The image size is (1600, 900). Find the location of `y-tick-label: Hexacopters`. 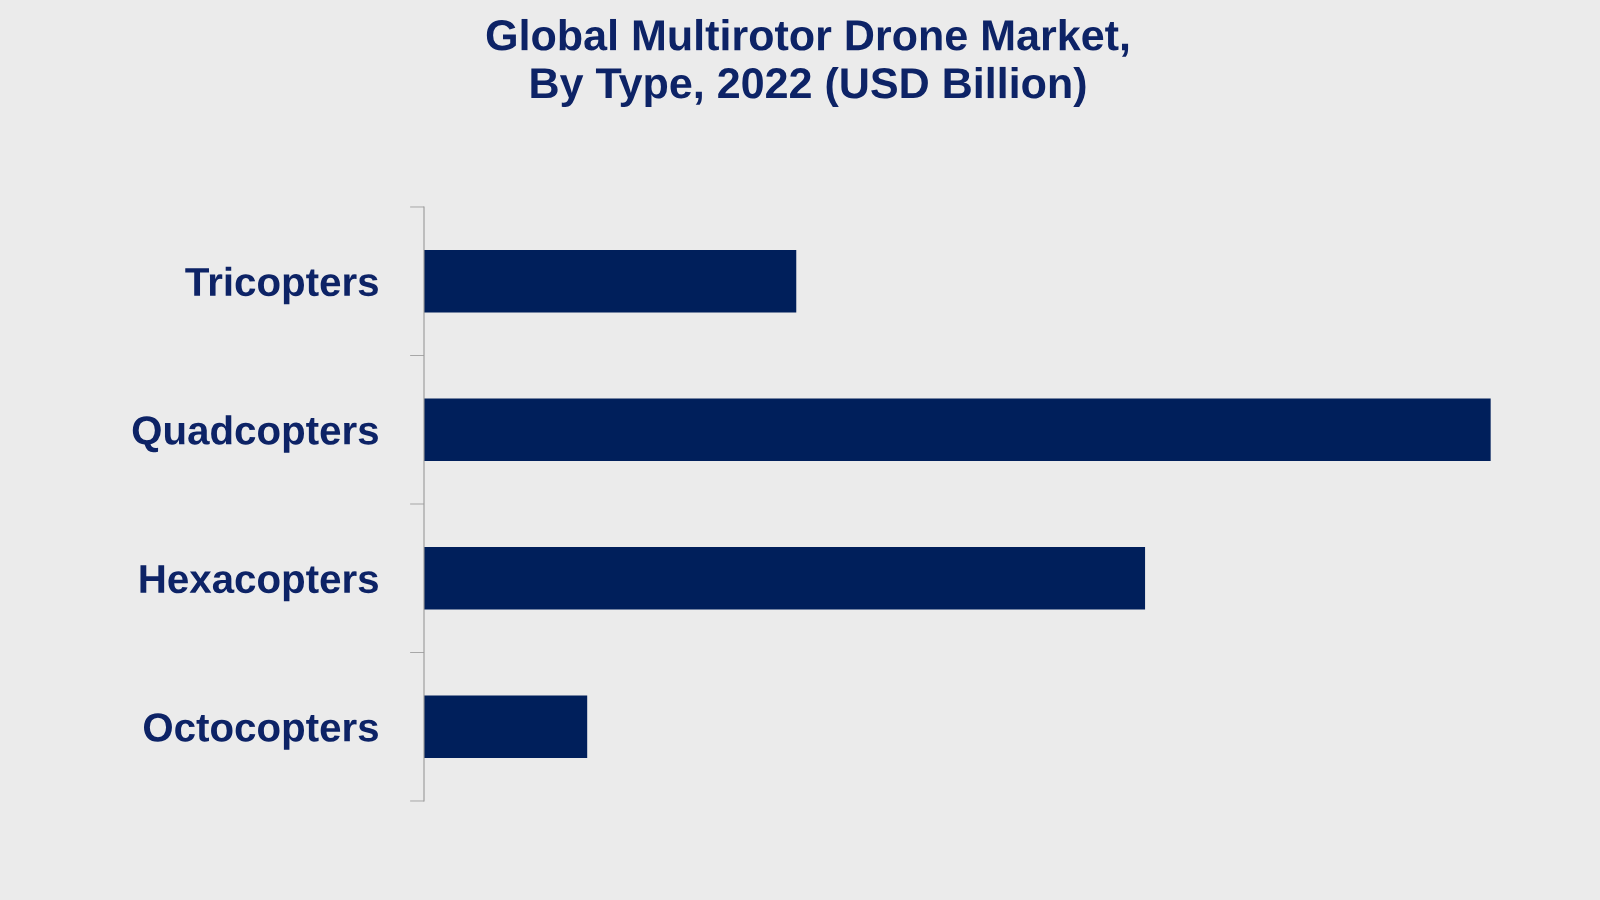

y-tick-label: Hexacopters is located at coordinates (259, 583).